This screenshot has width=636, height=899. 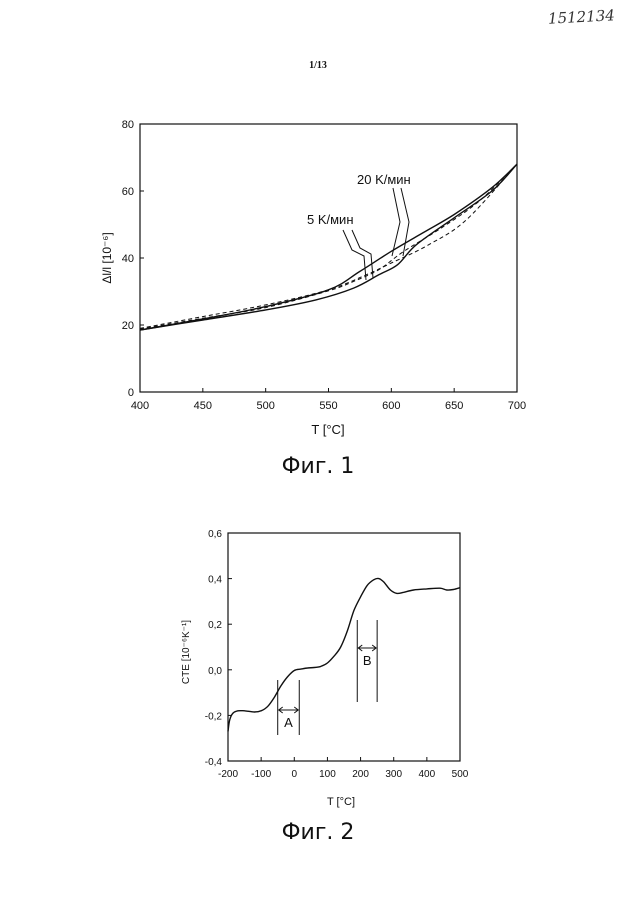 I want to click on fig2-plot-frame, so click(x=344, y=647).